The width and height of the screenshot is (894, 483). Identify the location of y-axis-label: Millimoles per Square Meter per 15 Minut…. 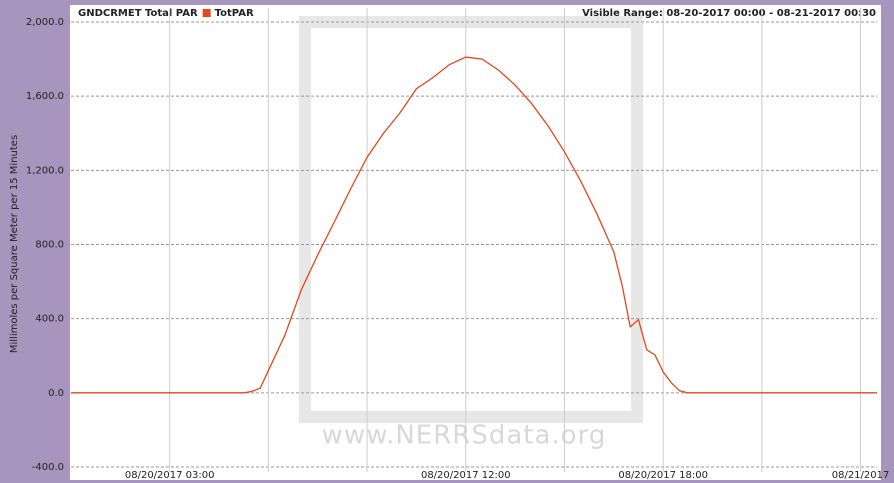
(14, 244).